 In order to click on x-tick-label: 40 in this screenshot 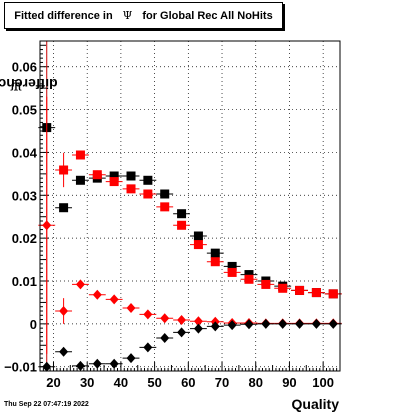, I will do `click(121, 382)`.